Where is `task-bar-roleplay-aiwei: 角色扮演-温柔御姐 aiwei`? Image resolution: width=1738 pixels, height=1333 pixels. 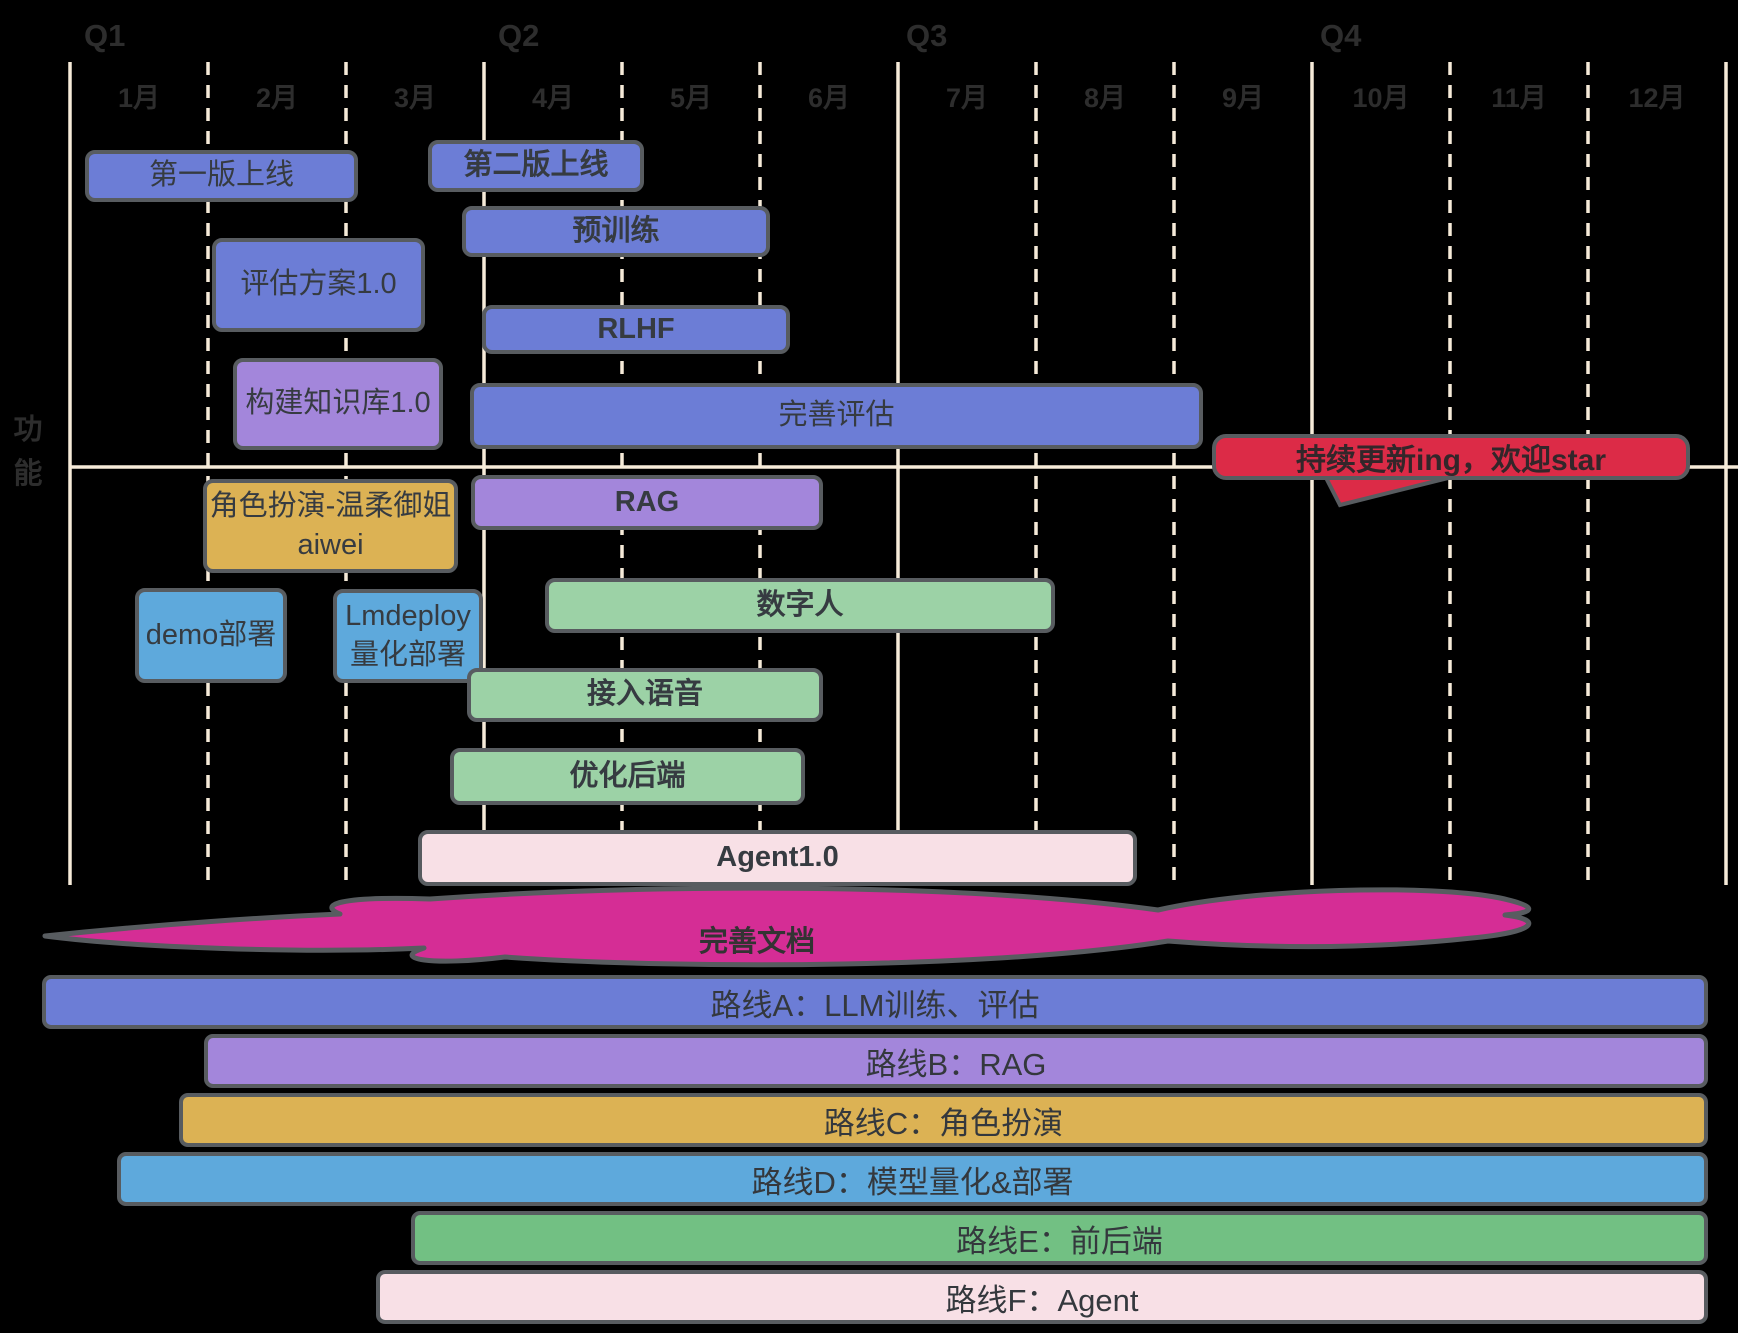 task-bar-roleplay-aiwei: 角色扮演-温柔御姐 aiwei is located at coordinates (330, 526).